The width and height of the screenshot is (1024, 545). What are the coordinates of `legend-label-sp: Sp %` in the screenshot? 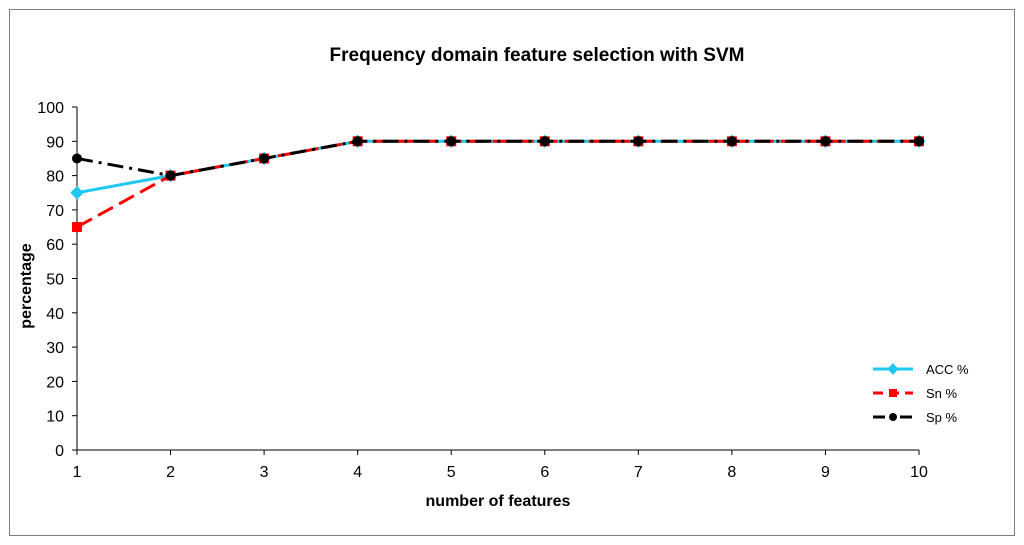 It's located at (942, 417).